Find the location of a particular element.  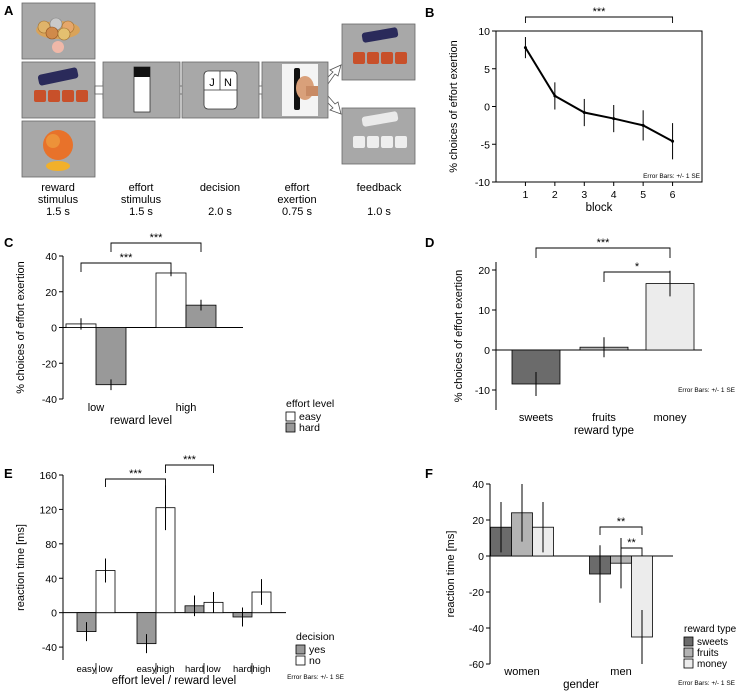

x-axis-label: reward type is located at coordinates (604, 431).